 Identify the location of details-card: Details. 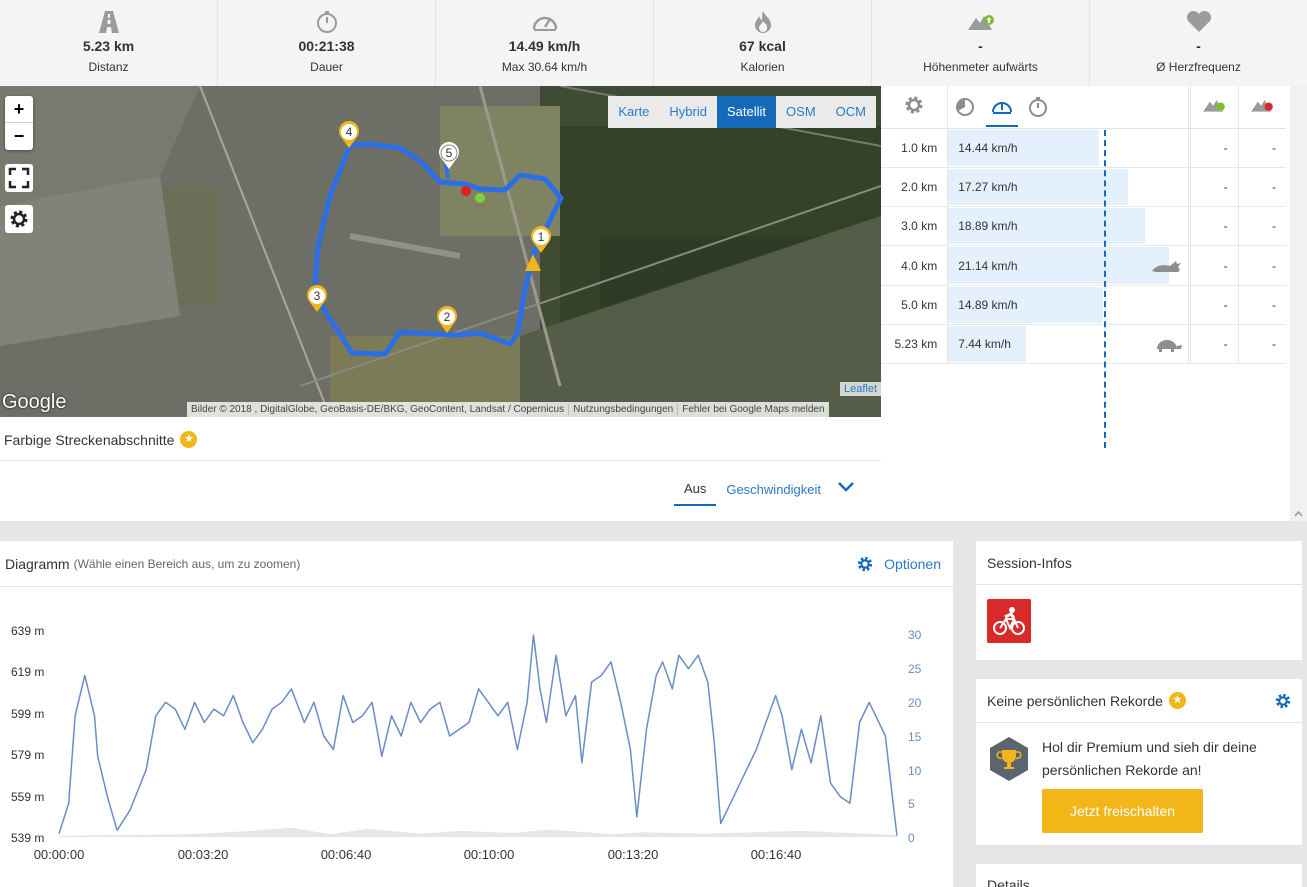
(1139, 875).